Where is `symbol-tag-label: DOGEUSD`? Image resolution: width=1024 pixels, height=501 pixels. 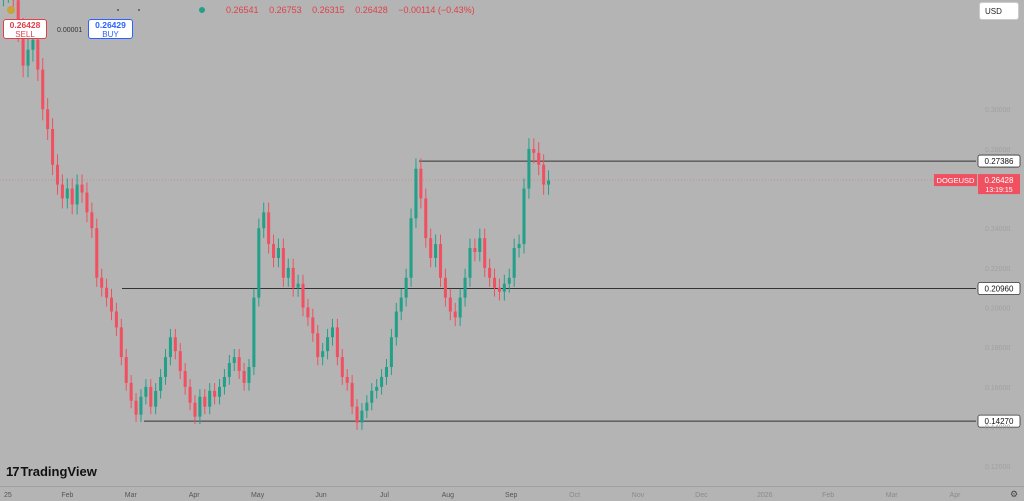 symbol-tag-label: DOGEUSD is located at coordinates (956, 180).